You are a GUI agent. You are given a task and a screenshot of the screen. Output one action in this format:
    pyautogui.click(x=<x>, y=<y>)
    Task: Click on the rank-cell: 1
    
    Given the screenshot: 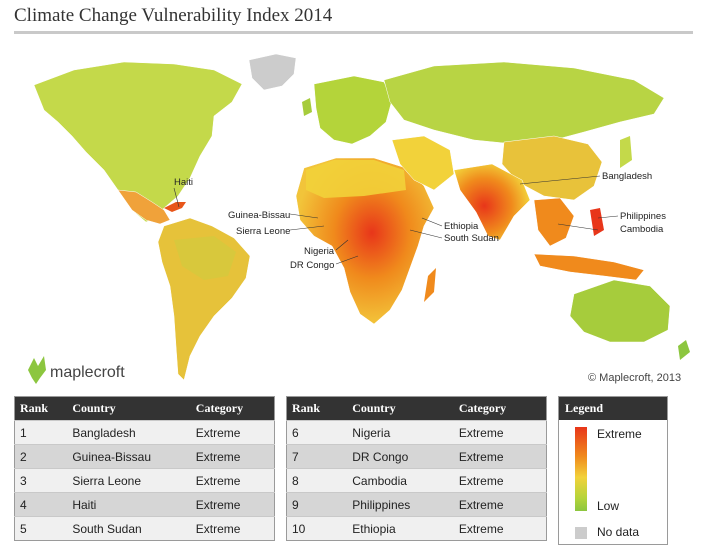 What is the action you would take?
    pyautogui.click(x=41, y=432)
    